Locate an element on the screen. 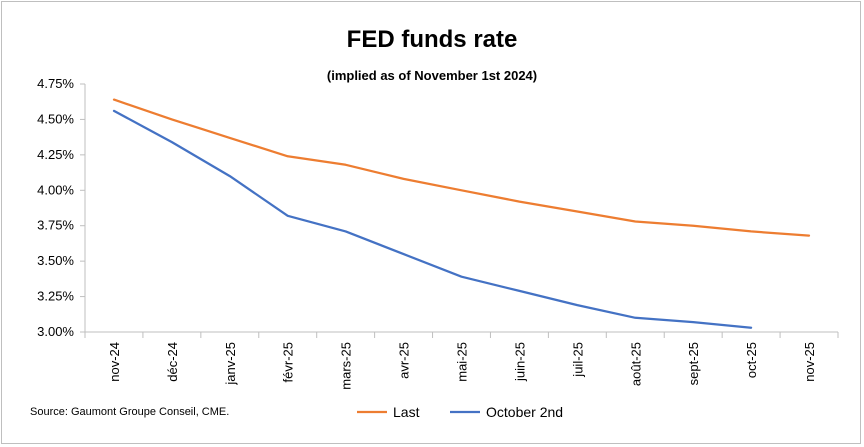 This screenshot has height=447, width=864. y-tick-label: 3.00% is located at coordinates (55, 331).